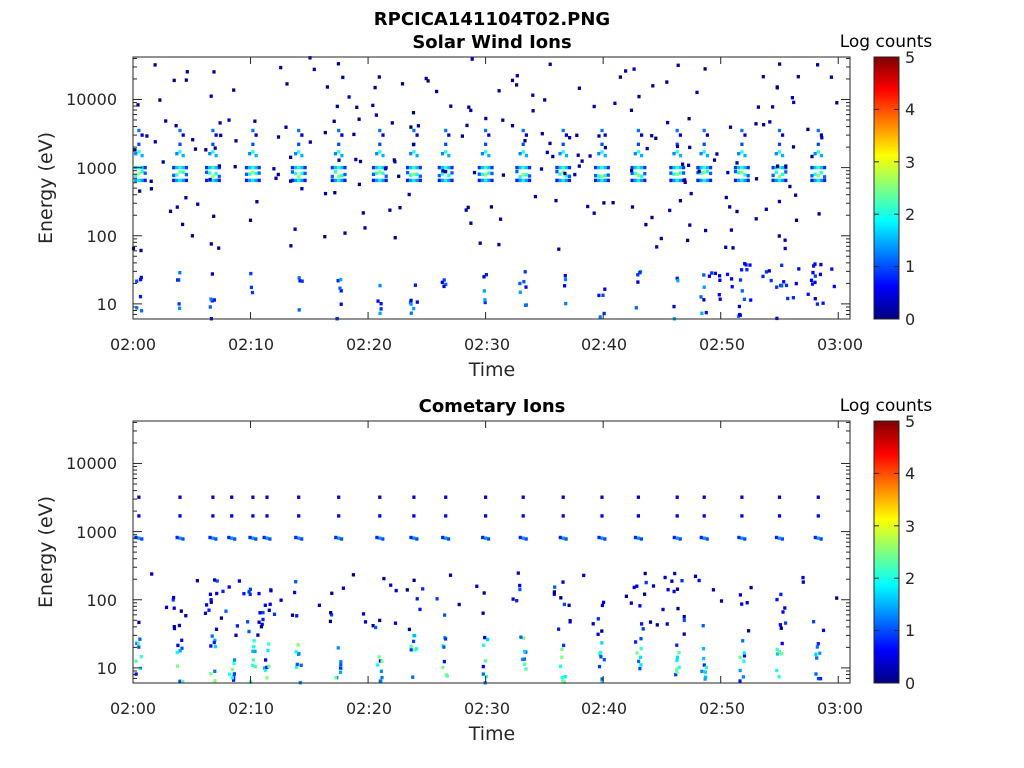 Image resolution: width=1024 pixels, height=768 pixels. What do you see at coordinates (133, 344) in the screenshot?
I see `x-tick-label: 02:00` at bounding box center [133, 344].